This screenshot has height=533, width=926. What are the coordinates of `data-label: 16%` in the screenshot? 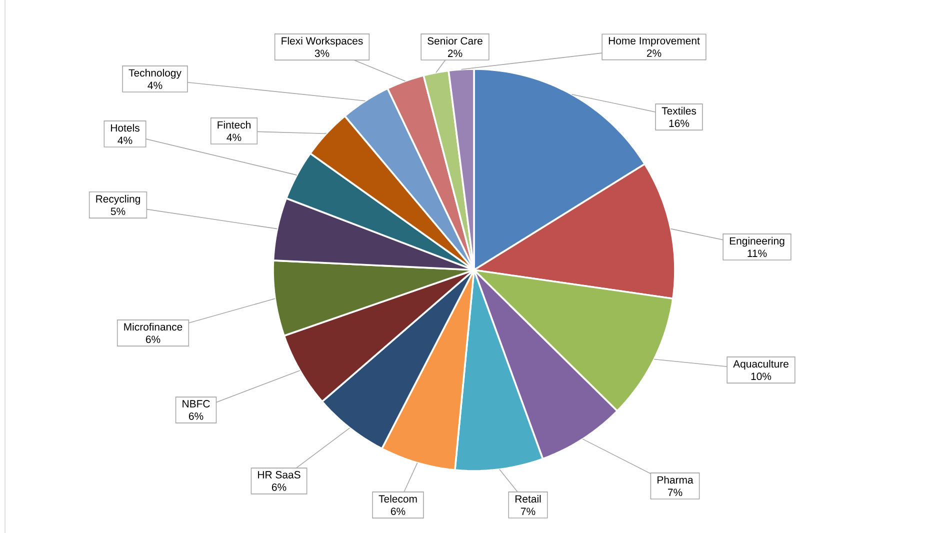 It's located at (679, 124).